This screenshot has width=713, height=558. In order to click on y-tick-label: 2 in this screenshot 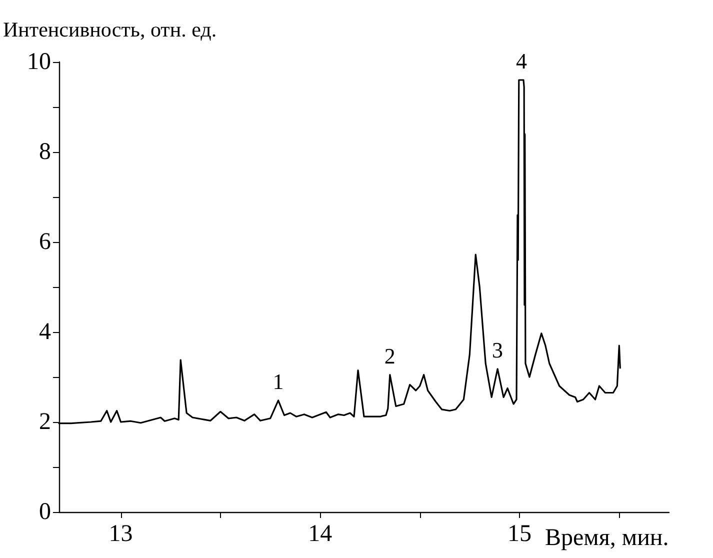, I will do `click(45, 422)`.